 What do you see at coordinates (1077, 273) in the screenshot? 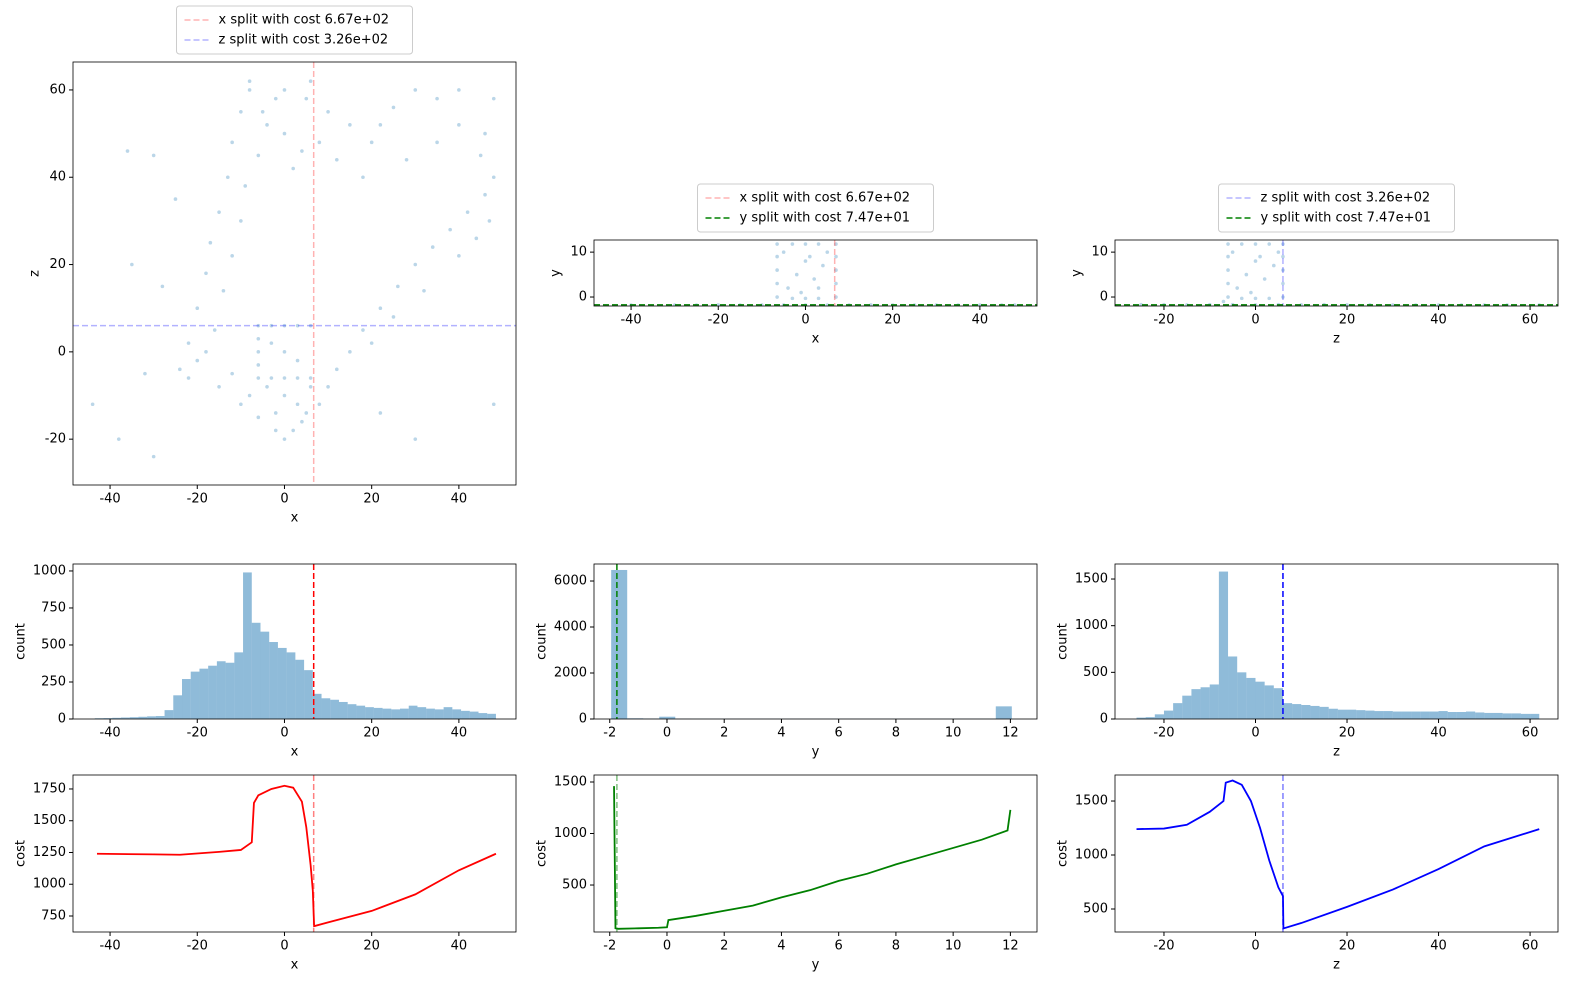
I see `y-axis-label: y` at bounding box center [1077, 273].